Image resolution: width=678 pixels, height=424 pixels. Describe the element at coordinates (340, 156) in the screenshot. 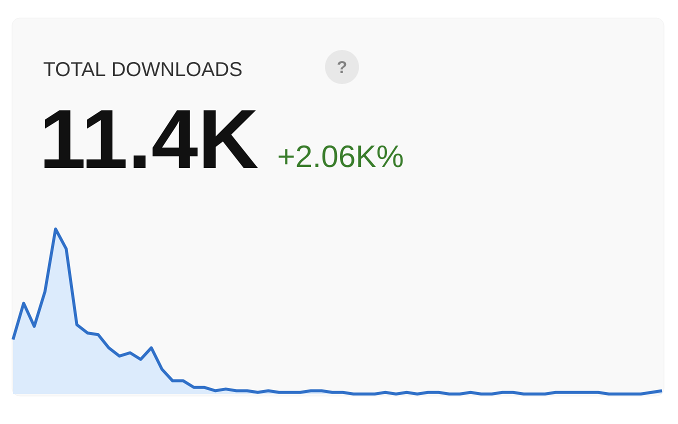

I see `text: +2.06K%` at that location.